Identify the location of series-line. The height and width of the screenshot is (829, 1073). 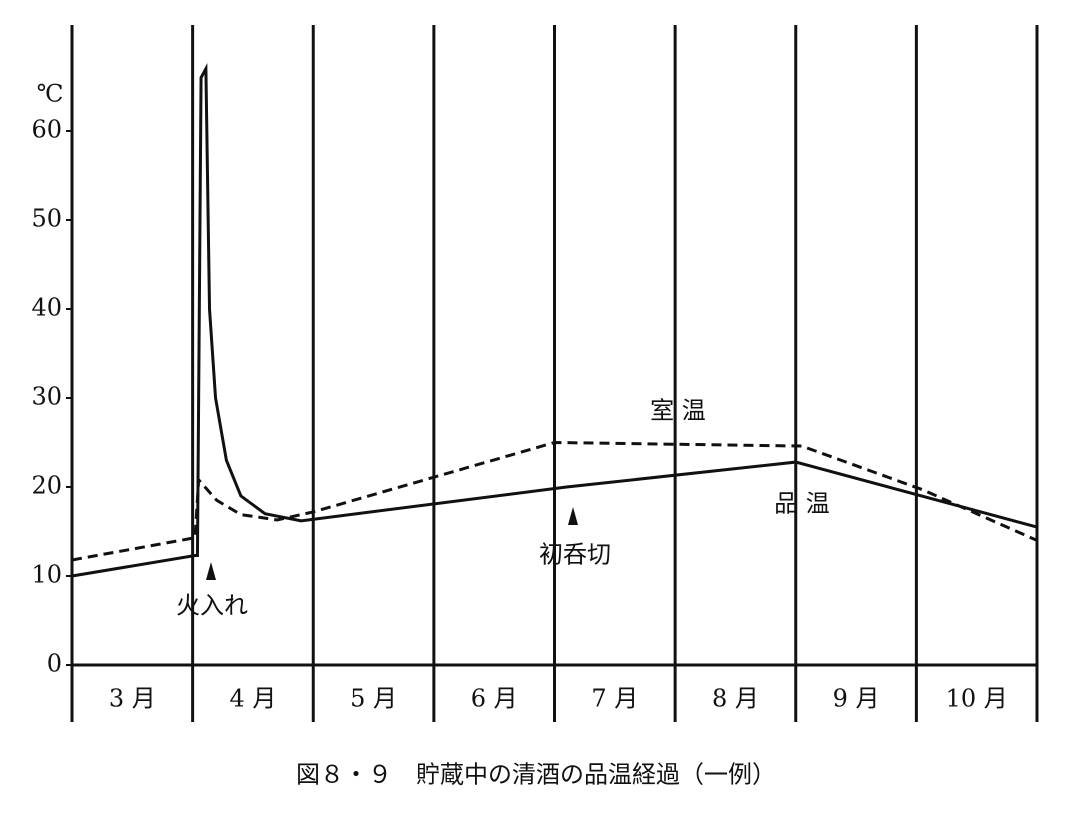
(554, 501).